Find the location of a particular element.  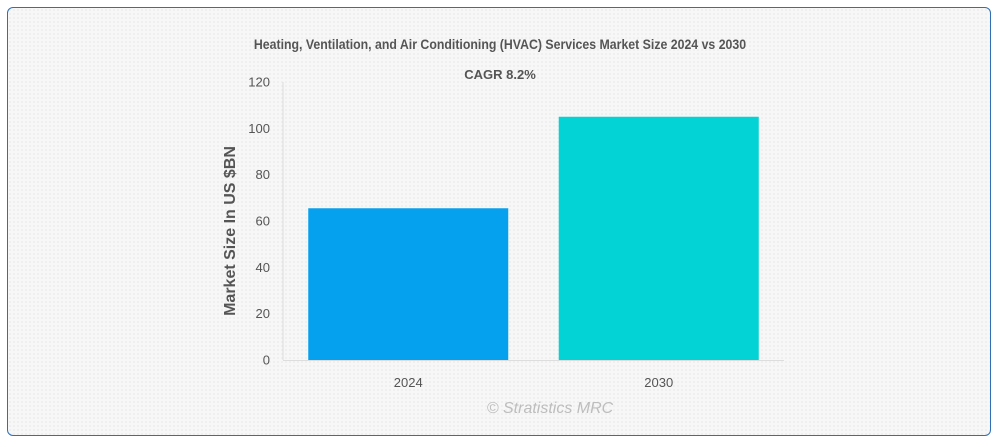

watermark: © Stratistics MRC is located at coordinates (550, 408).